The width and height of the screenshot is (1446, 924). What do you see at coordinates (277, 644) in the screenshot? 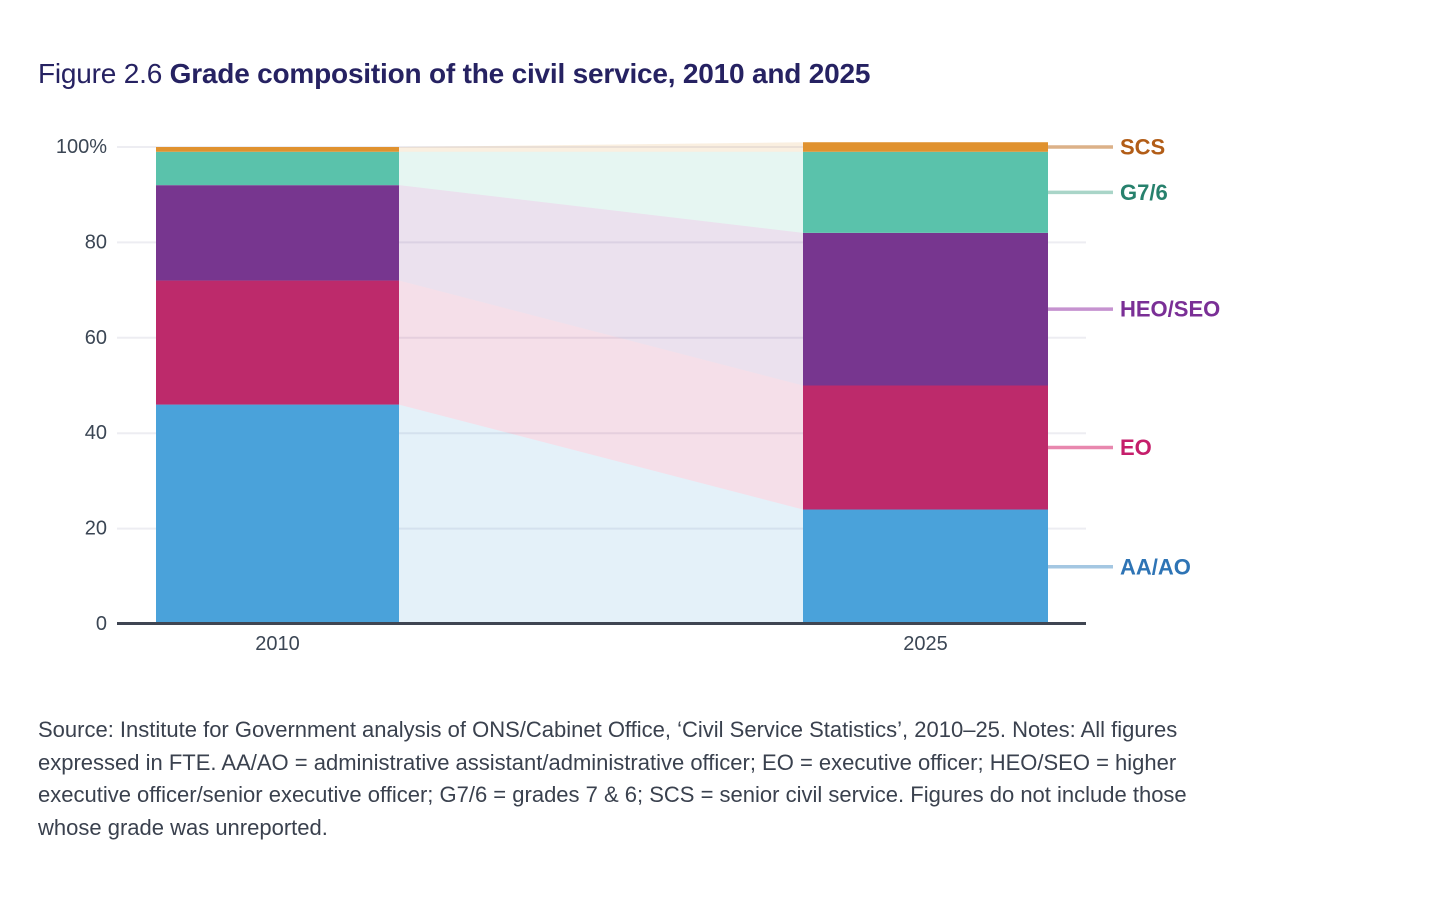
I see `x-label-2010: 2010` at bounding box center [277, 644].